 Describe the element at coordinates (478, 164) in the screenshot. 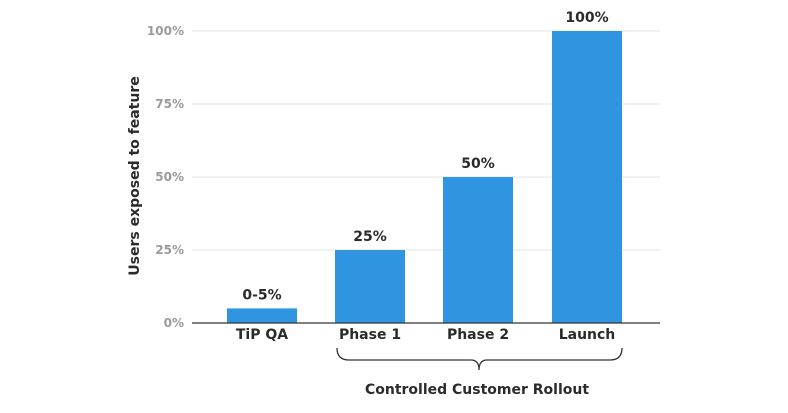

I see `bar-value-label: 50%` at that location.